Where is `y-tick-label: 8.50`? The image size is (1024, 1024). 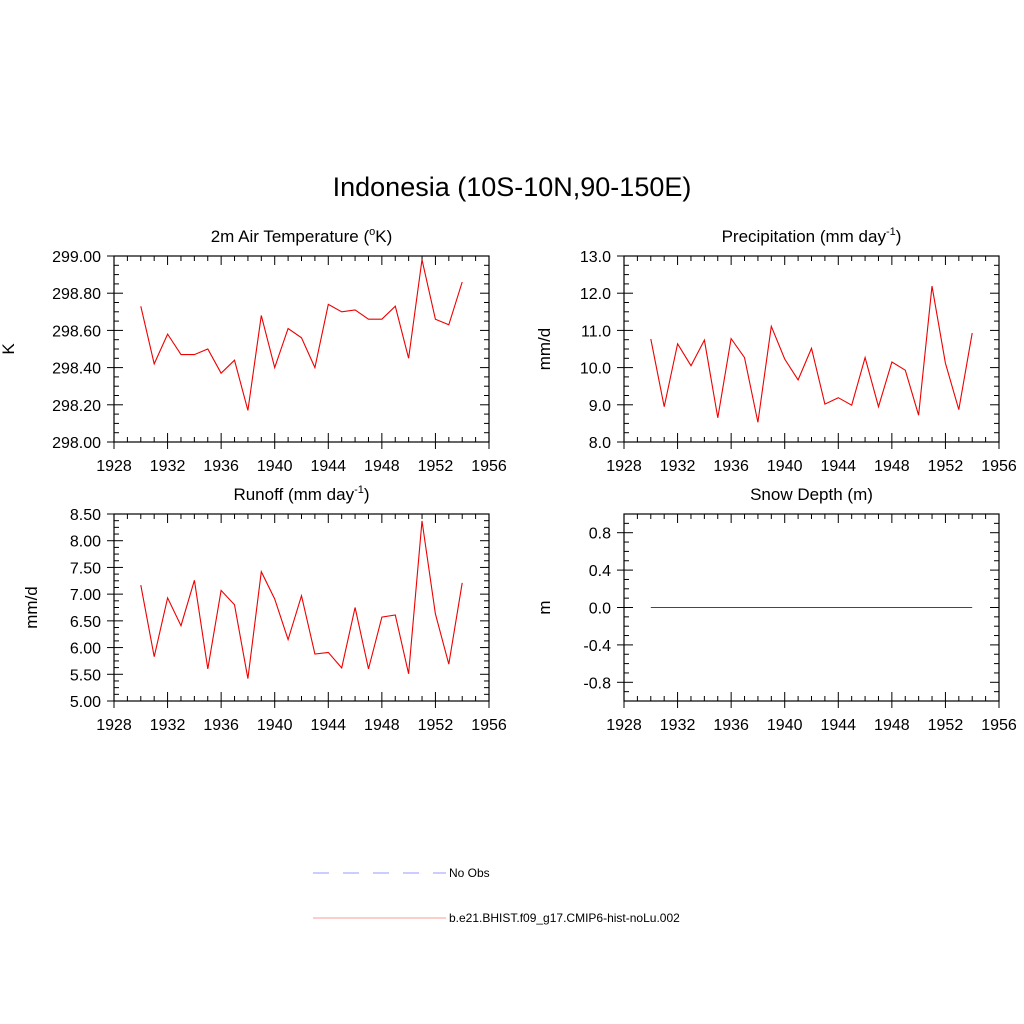 y-tick-label: 8.50 is located at coordinates (85, 515).